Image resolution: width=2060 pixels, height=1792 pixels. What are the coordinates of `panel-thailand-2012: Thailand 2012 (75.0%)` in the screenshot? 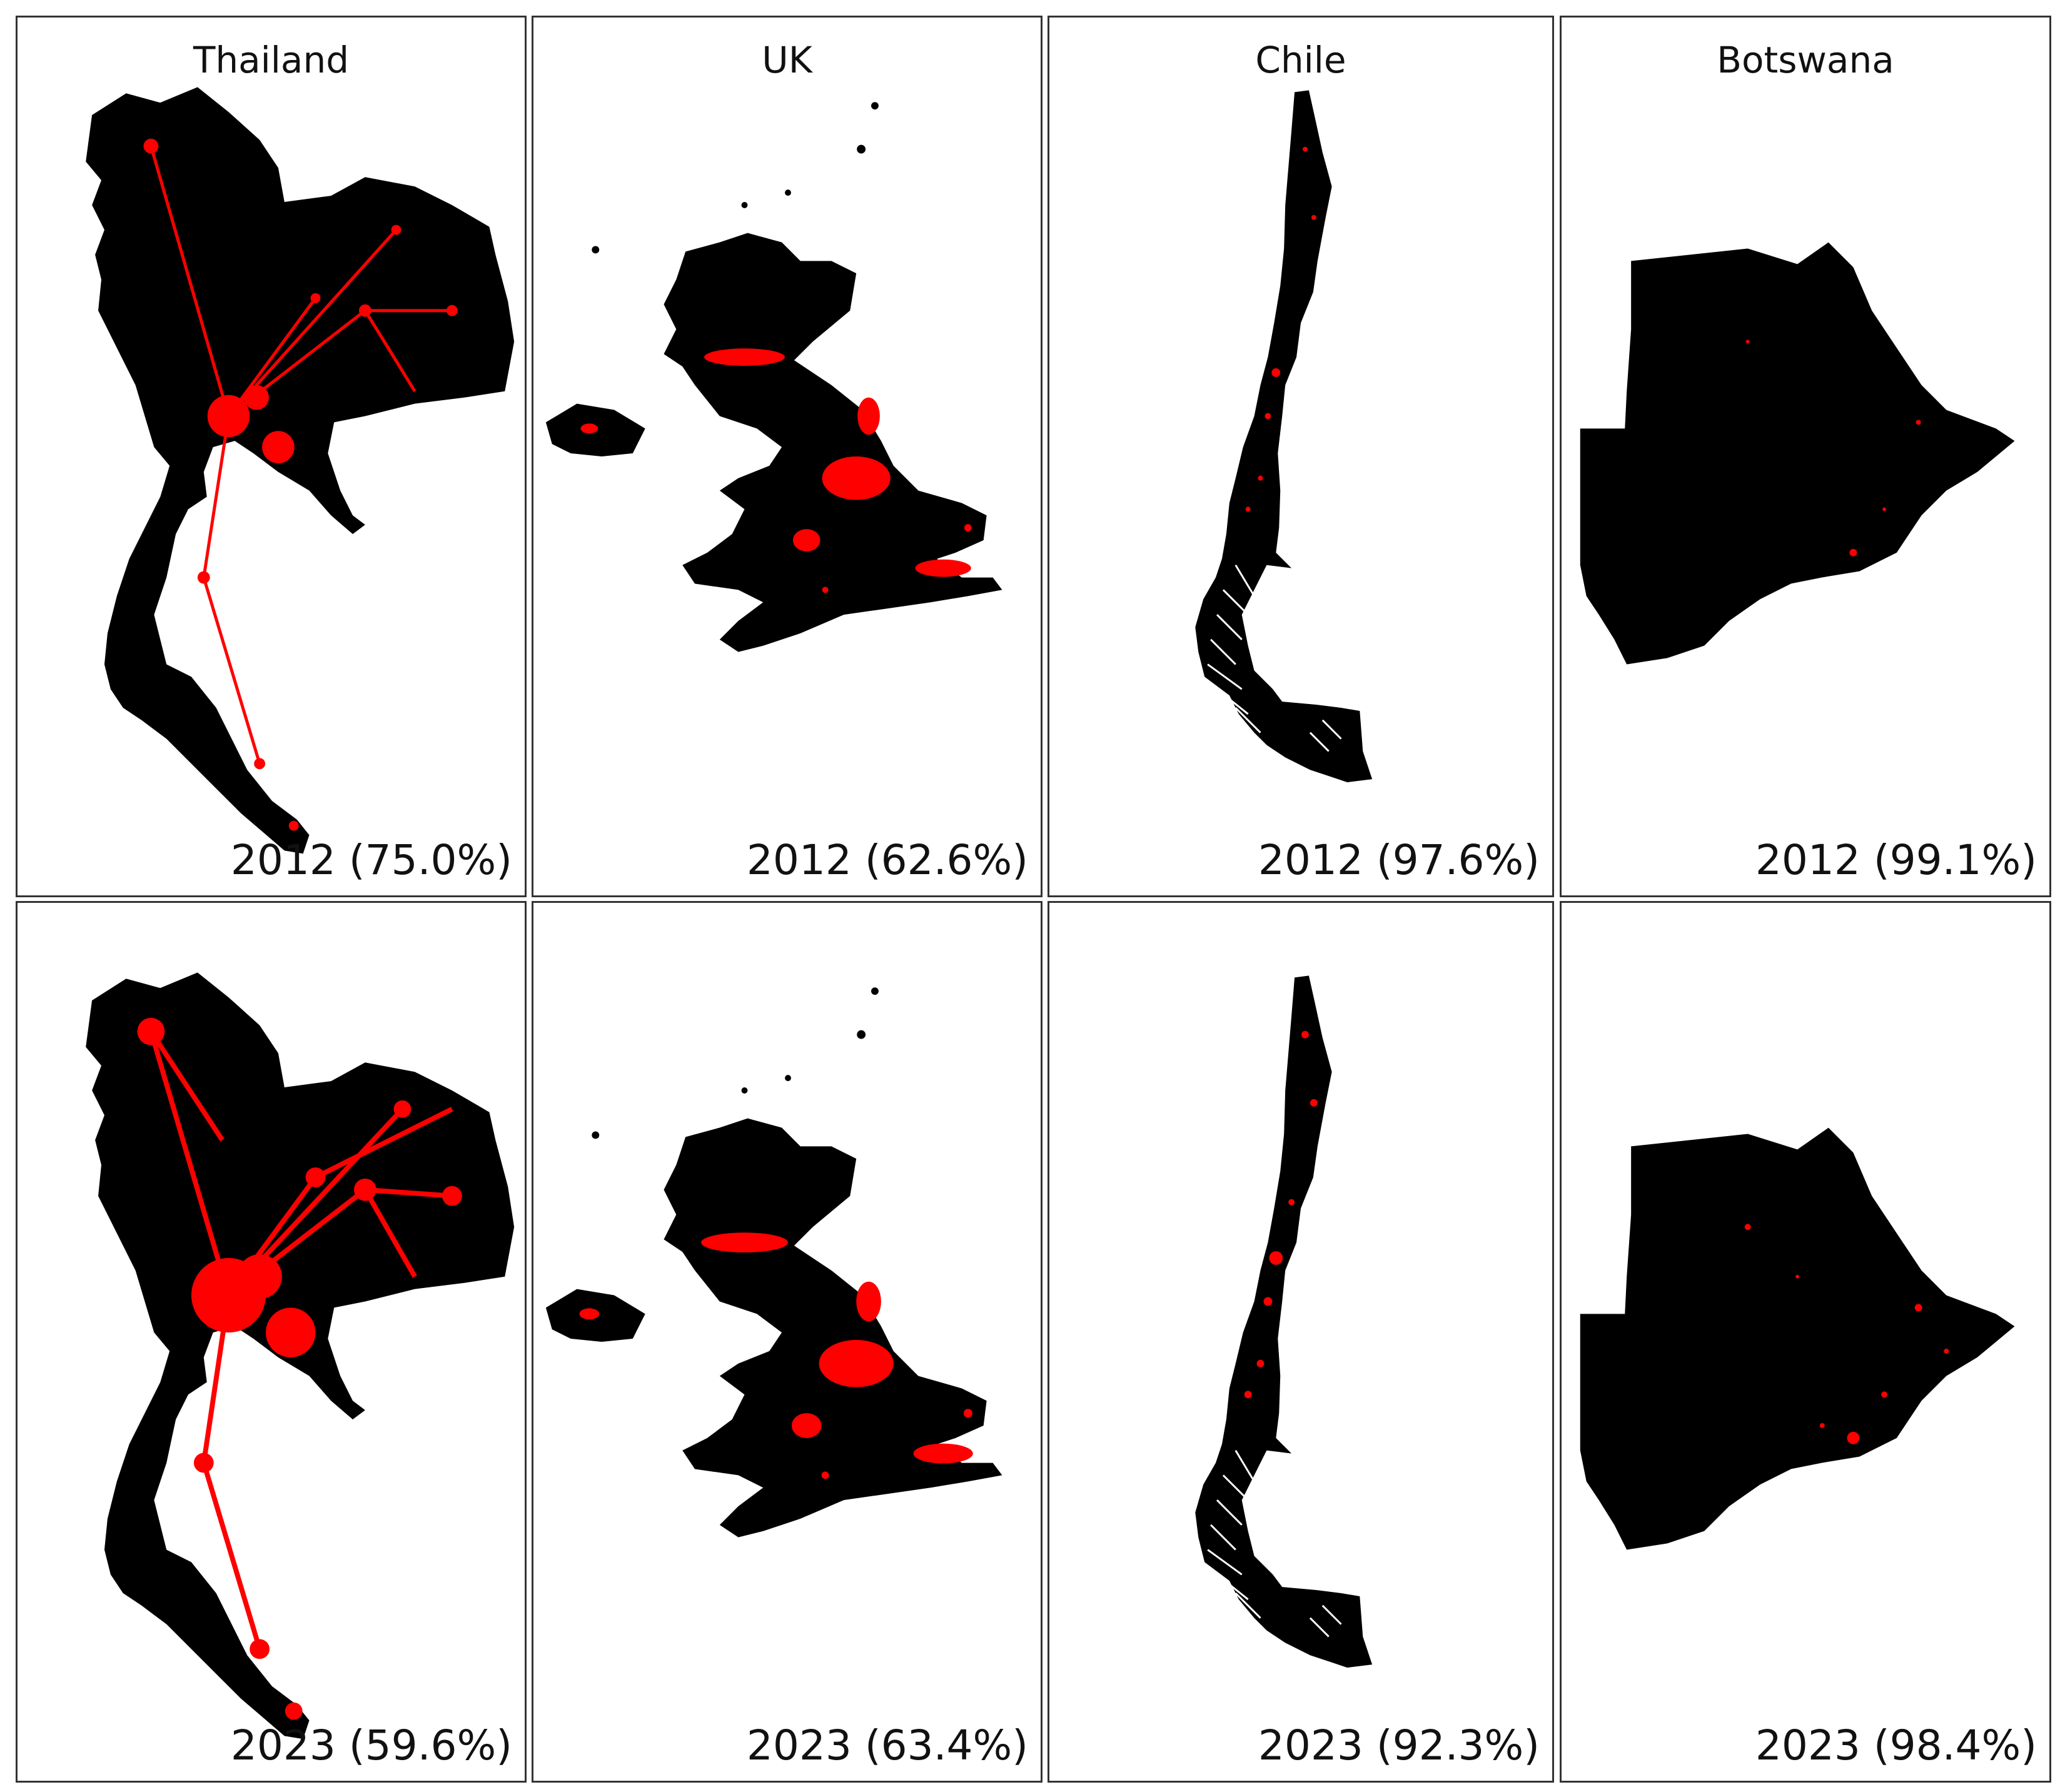 It's located at (271, 456).